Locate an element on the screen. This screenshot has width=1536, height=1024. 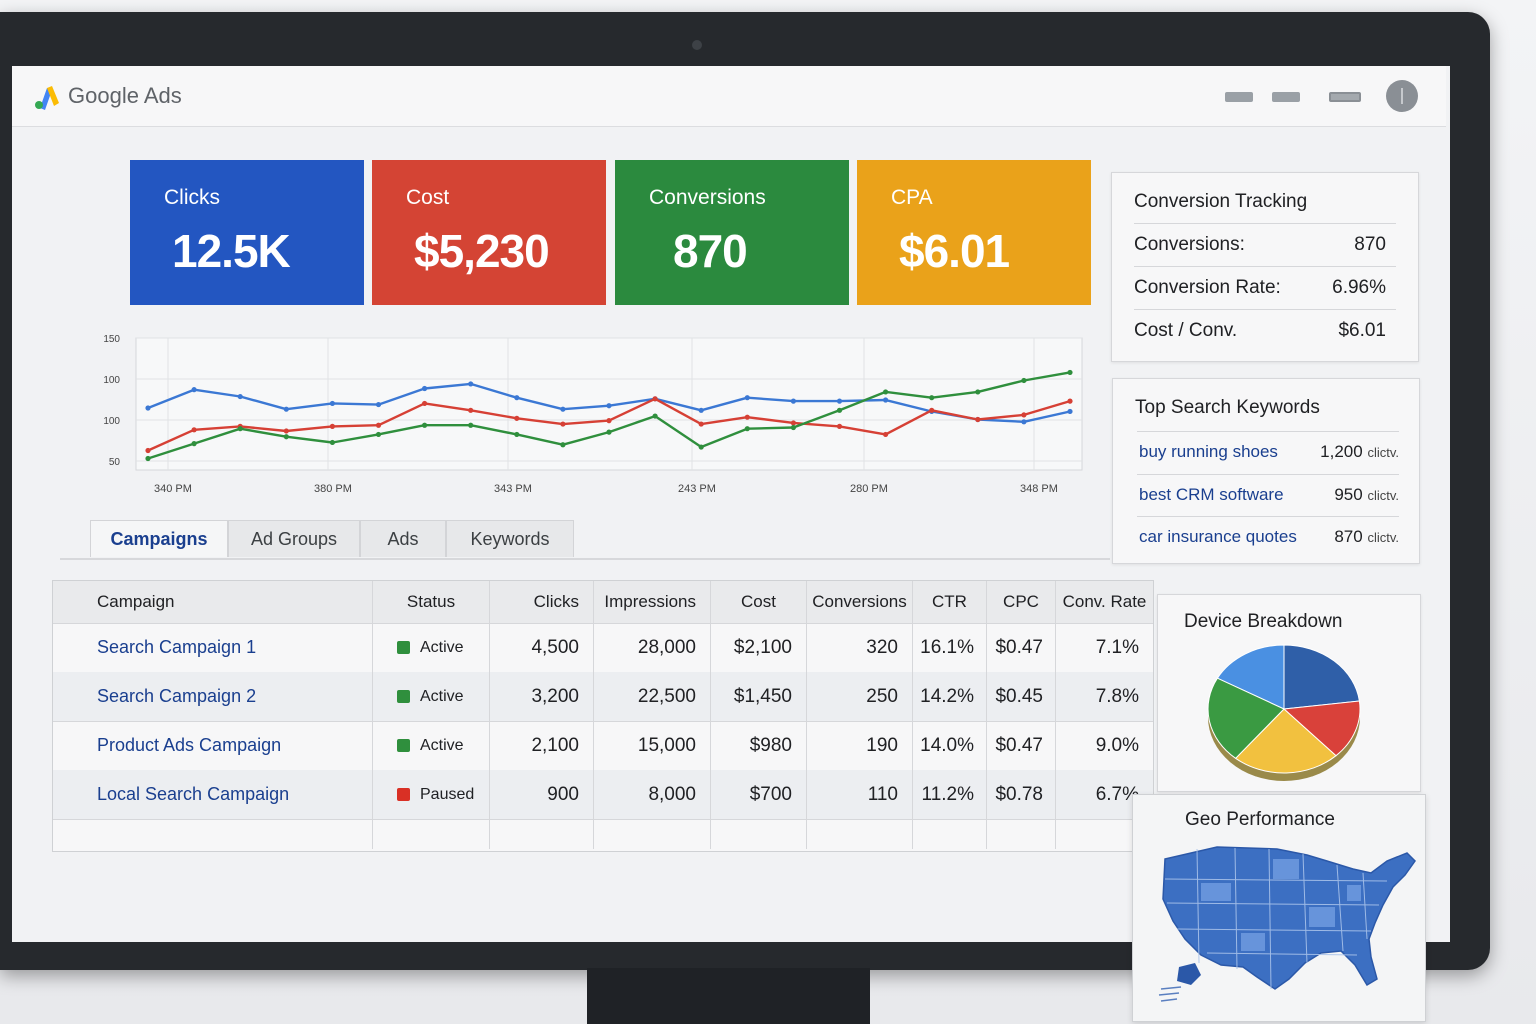
campaign-name-link: Product Ads Campaign is located at coordinates (213, 745).